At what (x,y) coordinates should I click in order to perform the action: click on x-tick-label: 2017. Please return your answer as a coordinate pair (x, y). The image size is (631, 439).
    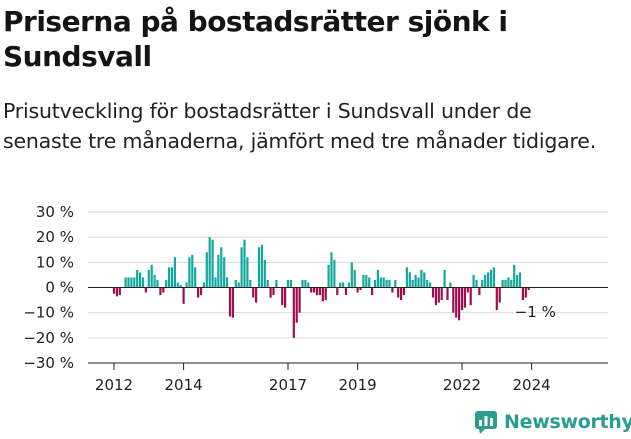
    Looking at the image, I should click on (288, 385).